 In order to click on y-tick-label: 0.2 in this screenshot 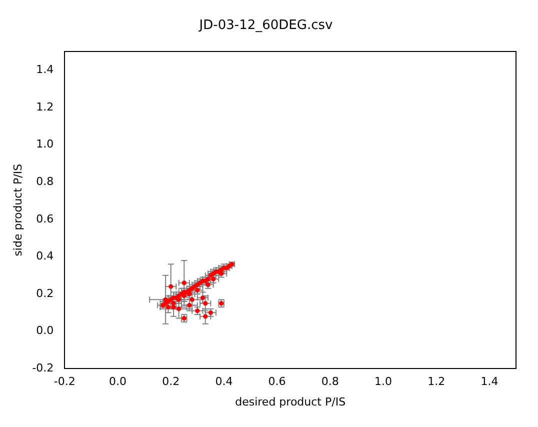, I will do `click(45, 293)`.